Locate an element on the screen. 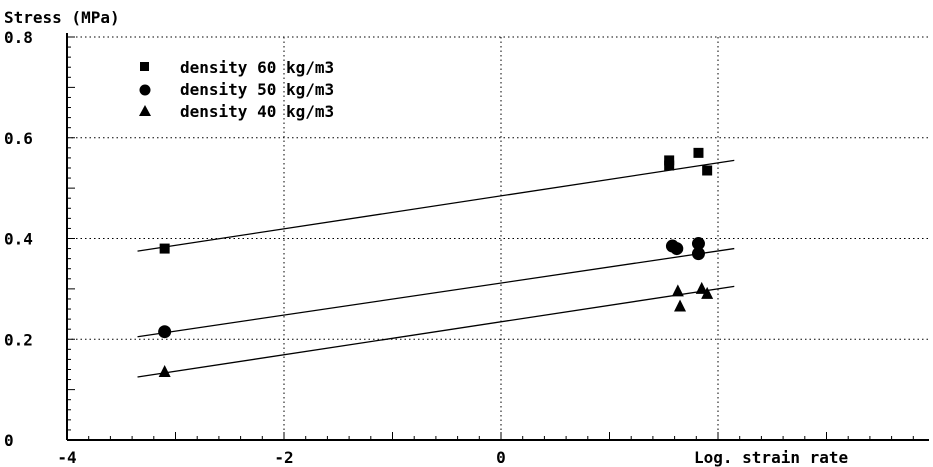  x-tick-label: 0 is located at coordinates (501, 457).